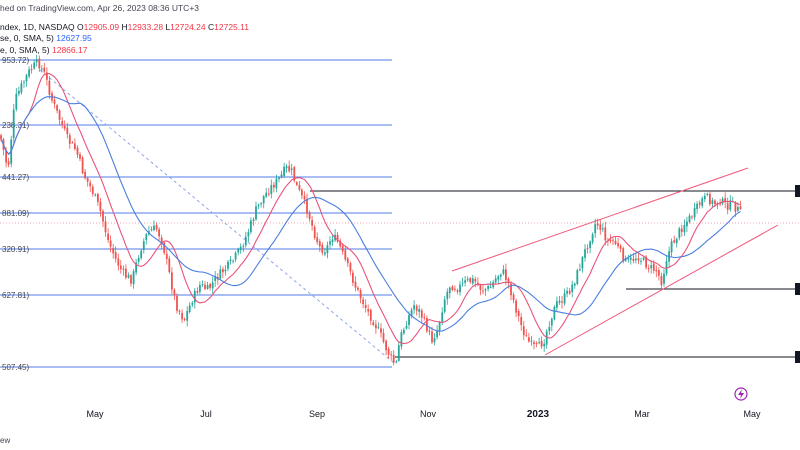  I want to click on x-axis: May Jul Sep Nov 2023 Mar May, so click(423, 414).